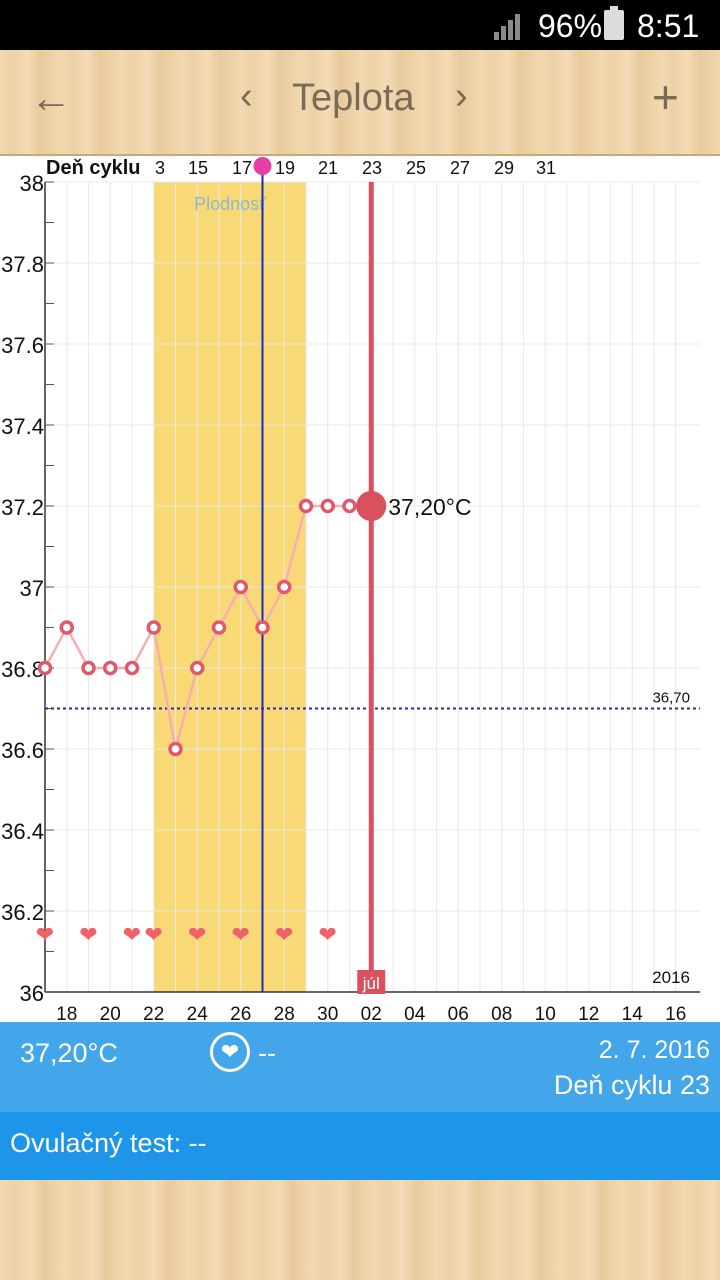 Image resolution: width=720 pixels, height=1280 pixels. I want to click on y-tick-label: 37.6, so click(22, 345).